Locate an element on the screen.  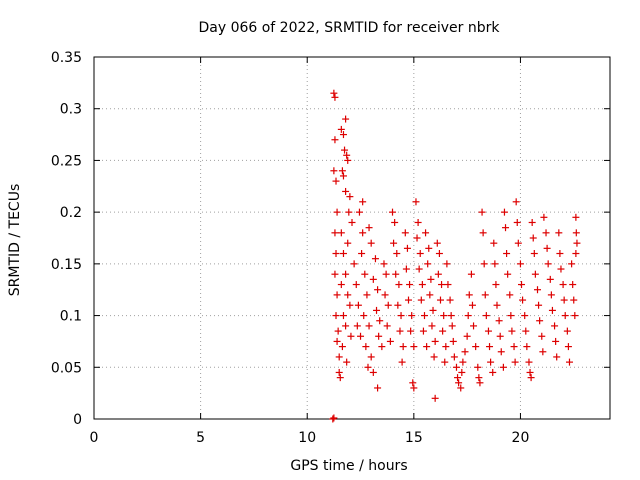
y-tick-label: 0.35 is located at coordinates (66, 58).